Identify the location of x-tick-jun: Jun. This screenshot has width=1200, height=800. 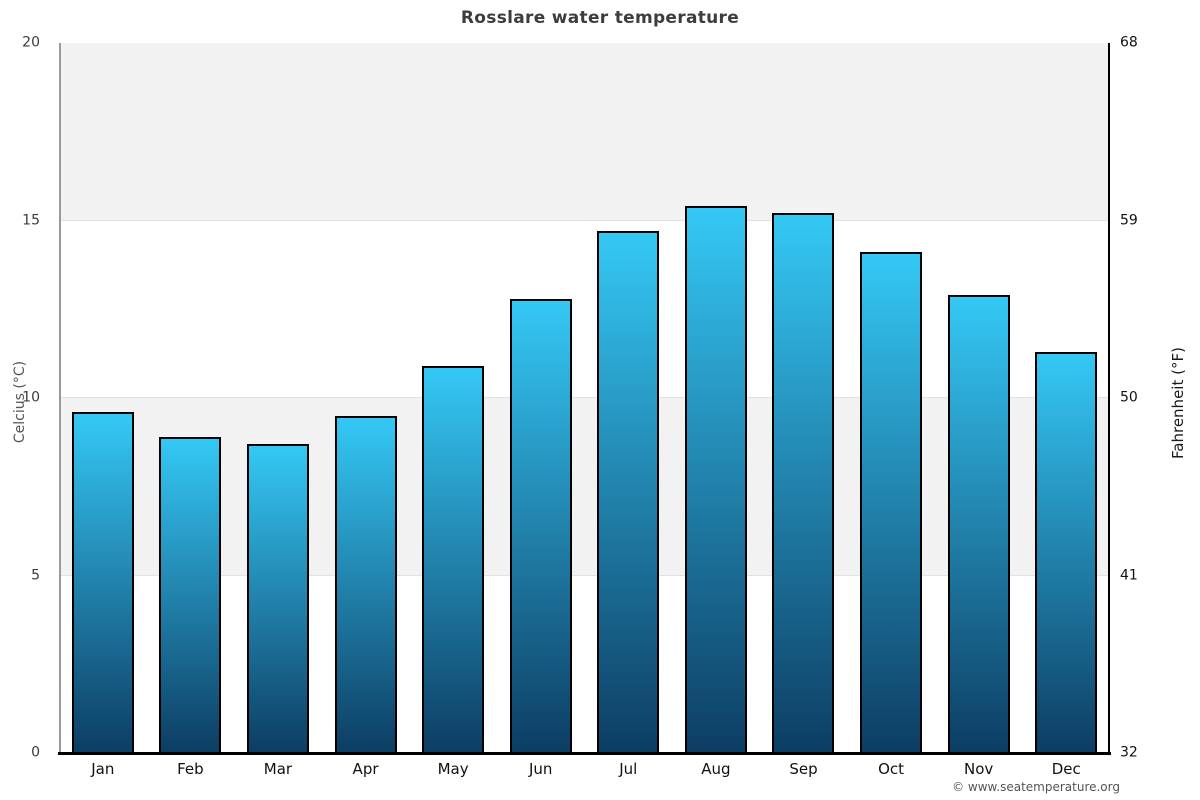
(540, 769).